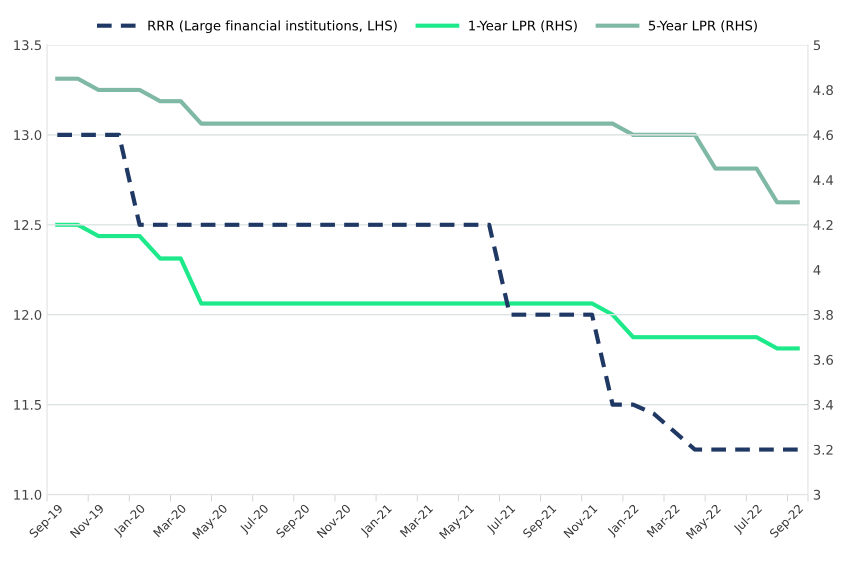 This screenshot has width=855, height=562. Describe the element at coordinates (823, 315) in the screenshot. I see `y2-tick-label: 3.8` at that location.